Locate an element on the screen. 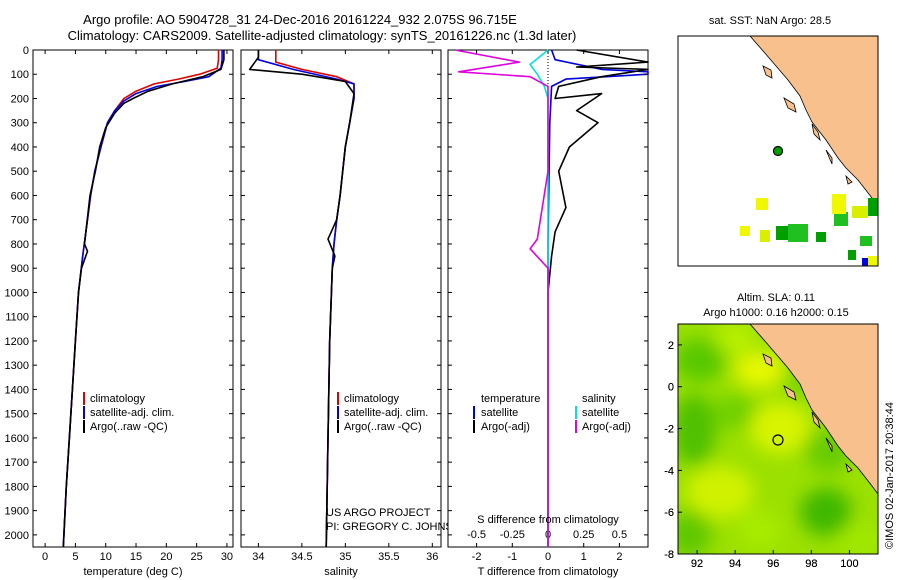 Image resolution: width=900 pixels, height=580 pixels. x-tick-label: 35 is located at coordinates (345, 557).